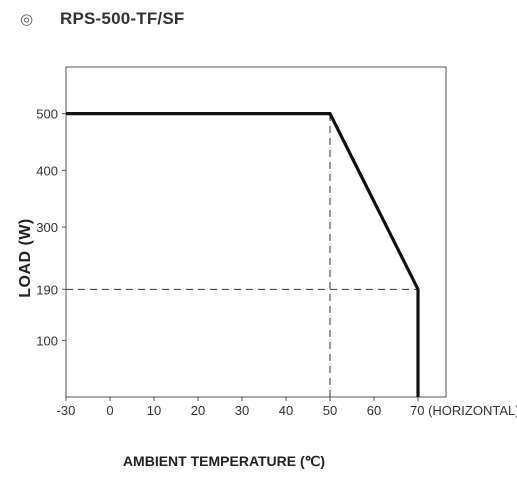 This screenshot has height=477, width=517. What do you see at coordinates (242, 410) in the screenshot?
I see `x-tick-label: 30` at bounding box center [242, 410].